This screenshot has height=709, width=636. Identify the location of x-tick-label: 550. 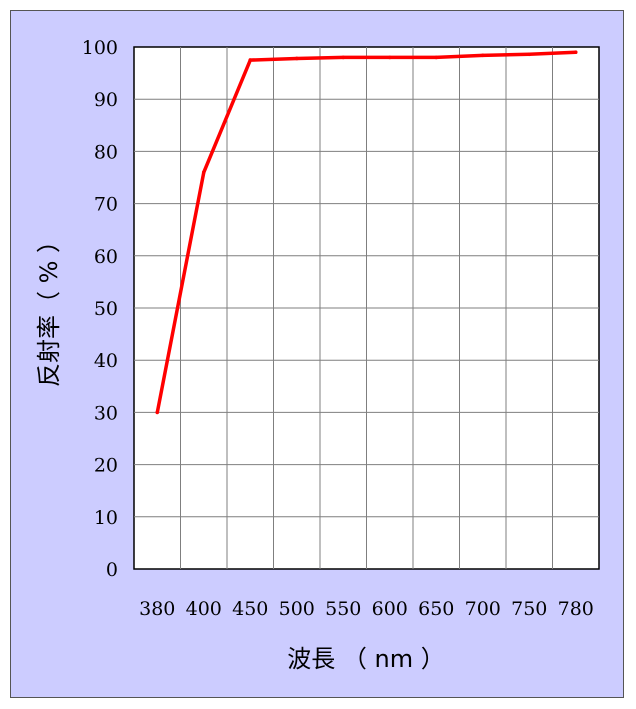
(343, 609).